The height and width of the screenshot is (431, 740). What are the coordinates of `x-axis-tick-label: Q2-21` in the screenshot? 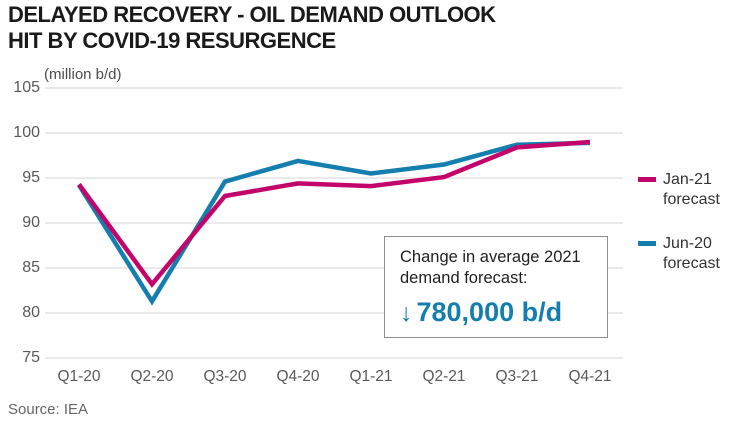 It's located at (444, 376).